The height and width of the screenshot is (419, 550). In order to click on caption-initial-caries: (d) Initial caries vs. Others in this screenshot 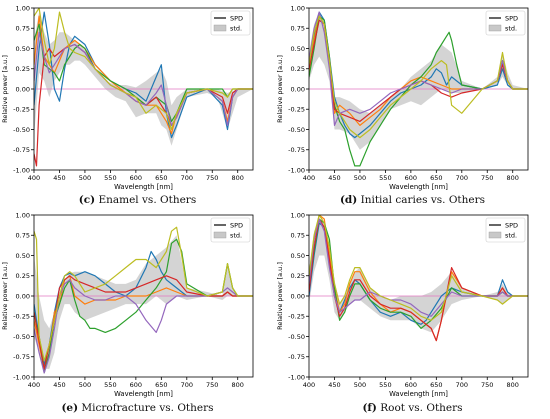, I will do `click(412, 200)`.